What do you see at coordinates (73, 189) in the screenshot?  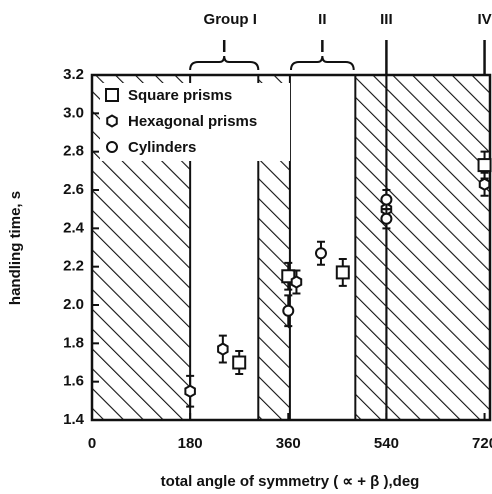 I see `y-tick-label: 2.6` at bounding box center [73, 189].